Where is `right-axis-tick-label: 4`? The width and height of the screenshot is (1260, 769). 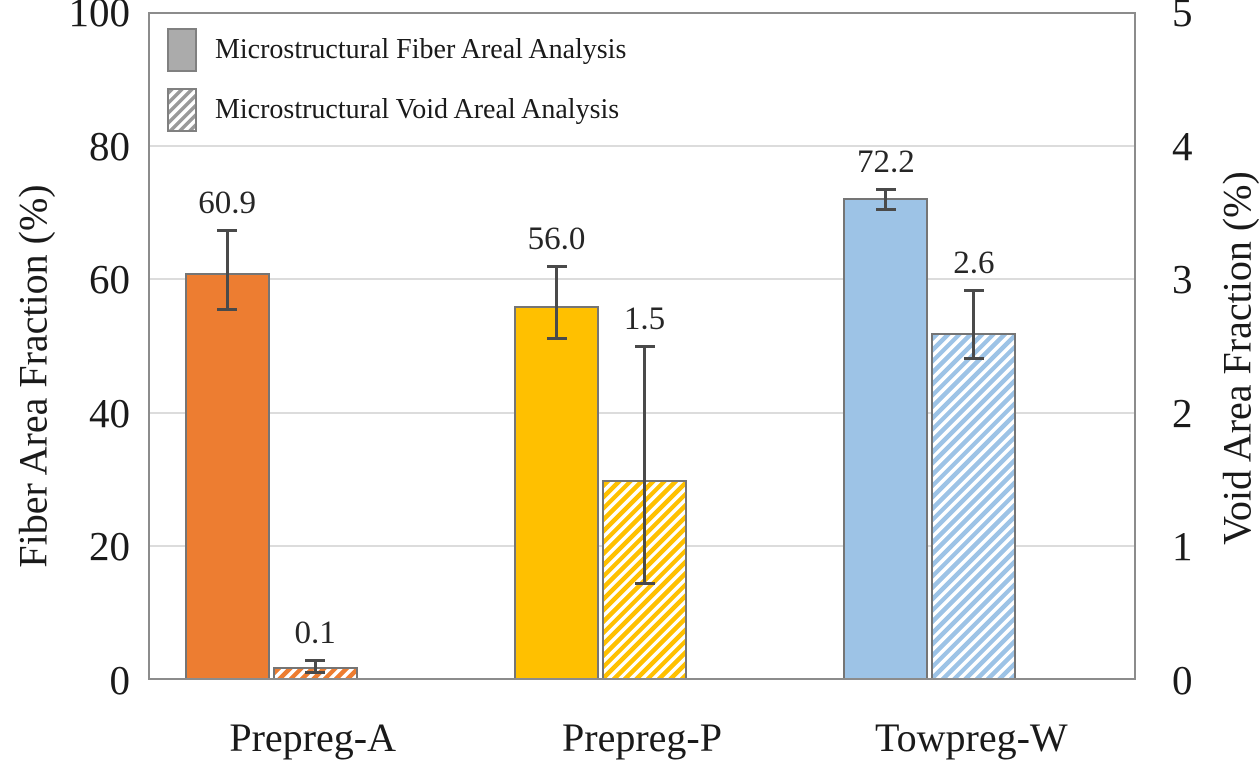
right-axis-tick-label: 4 is located at coordinates (1182, 145).